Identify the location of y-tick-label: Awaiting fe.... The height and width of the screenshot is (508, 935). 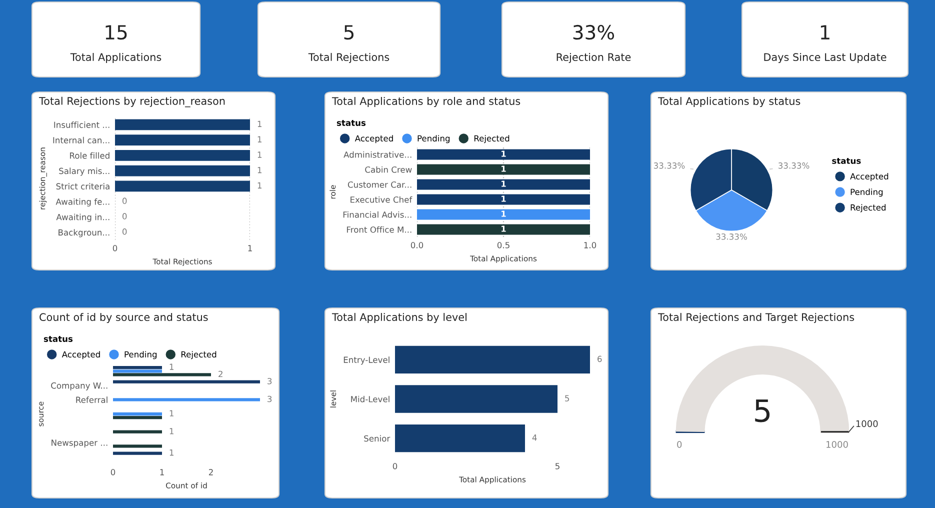
(83, 202).